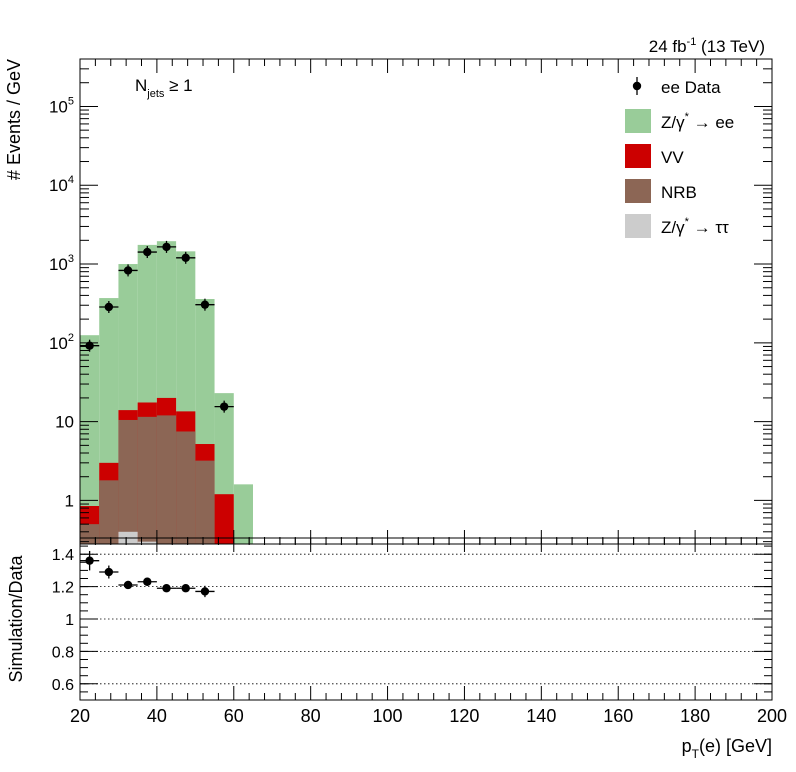 The width and height of the screenshot is (796, 772). I want to click on y-tick-label: 10³, so click(61, 263).